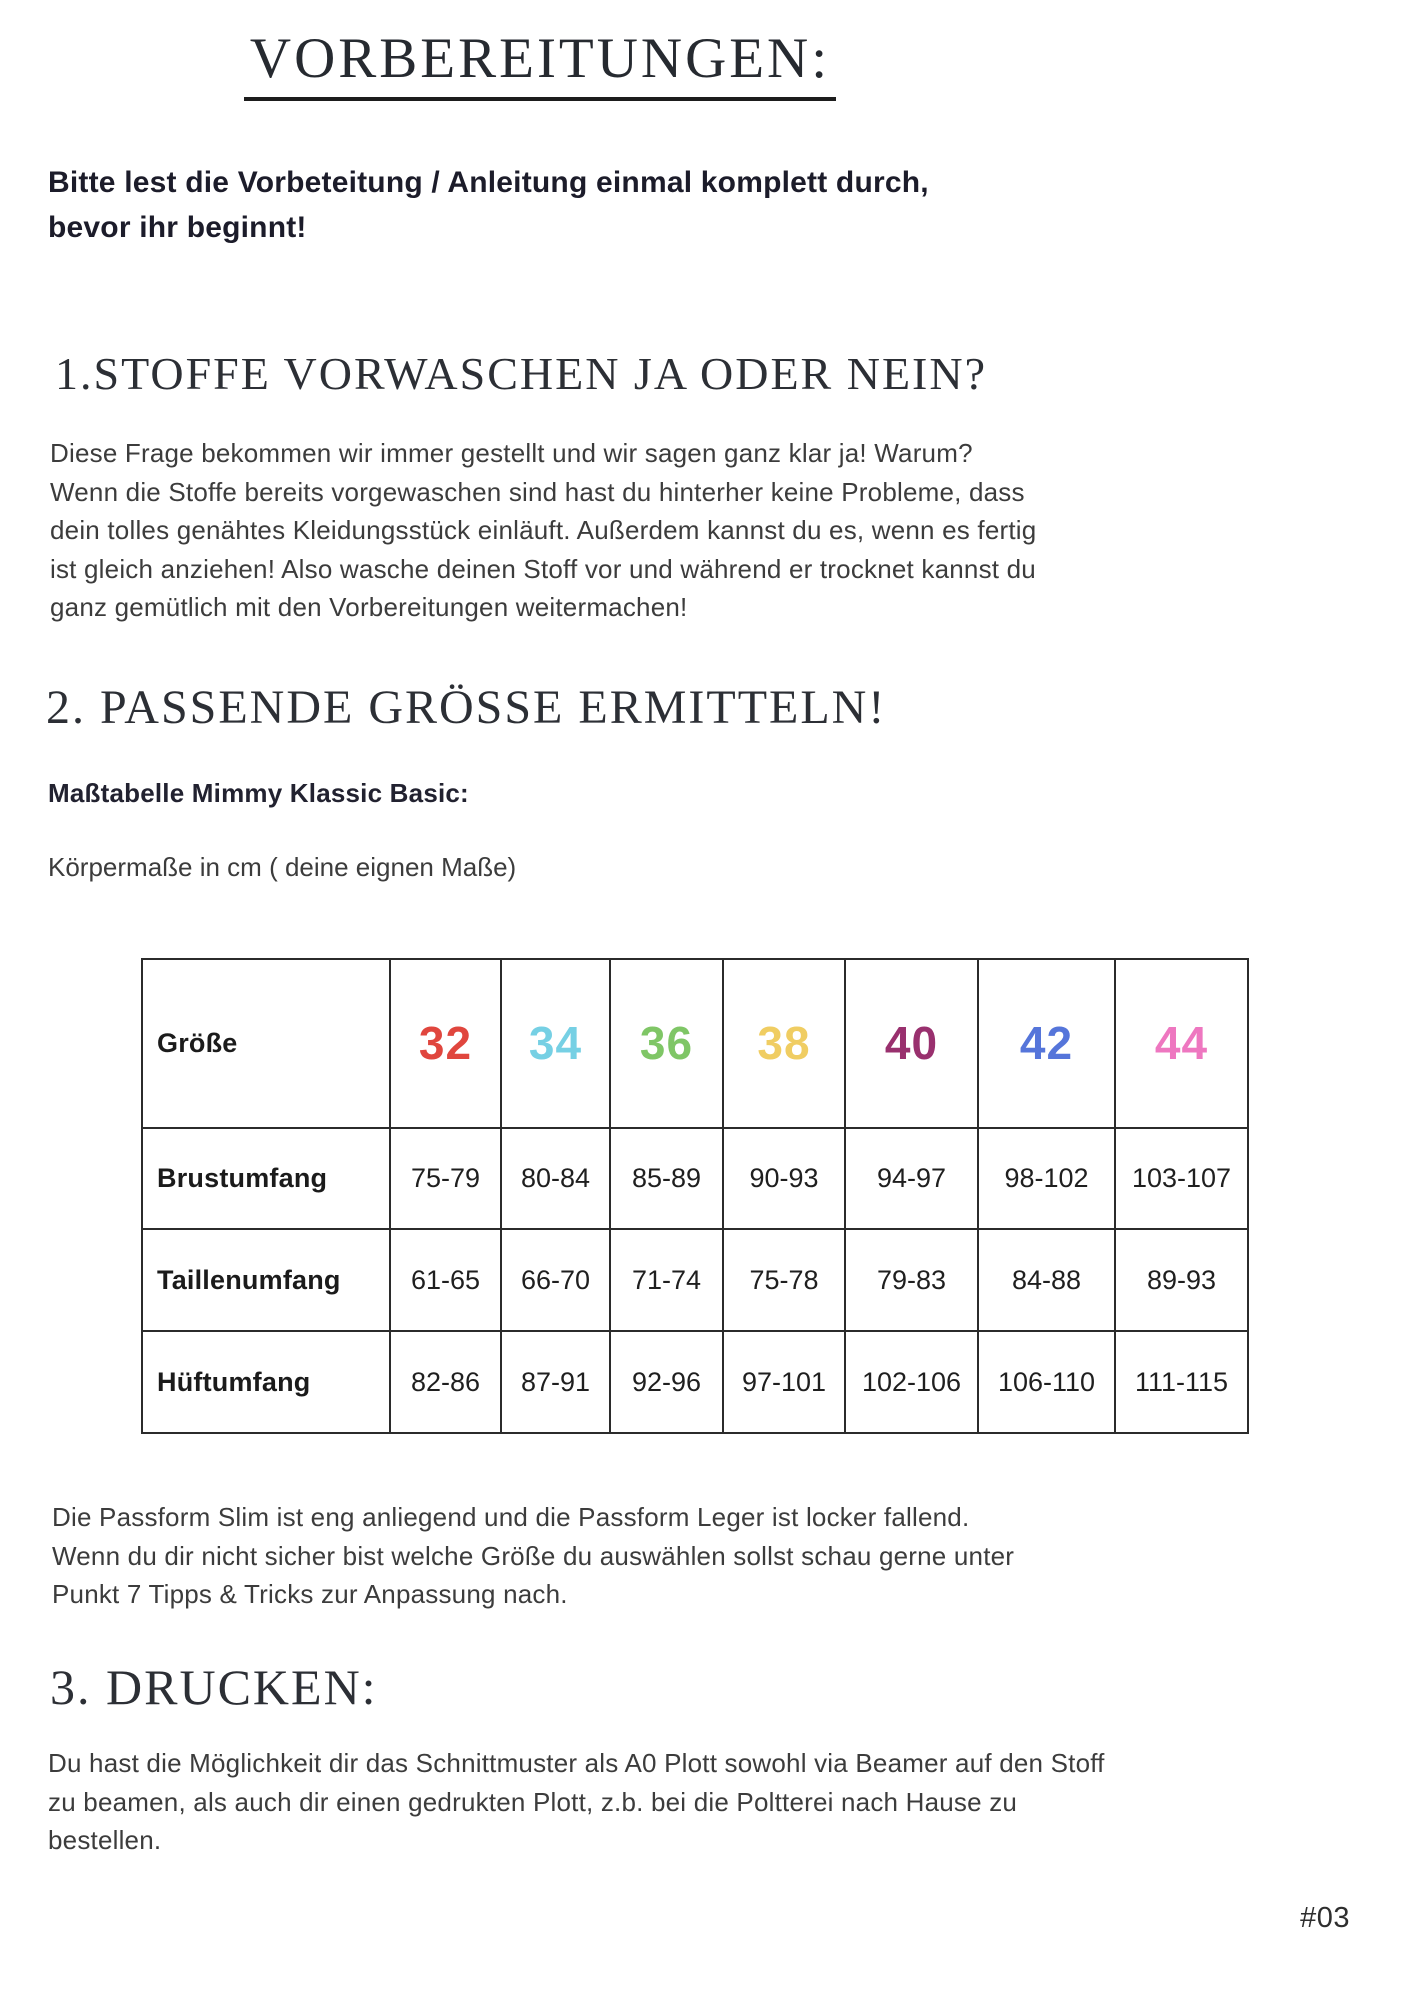 This screenshot has width=1415, height=2000. I want to click on size-32: 32, so click(445, 1043).